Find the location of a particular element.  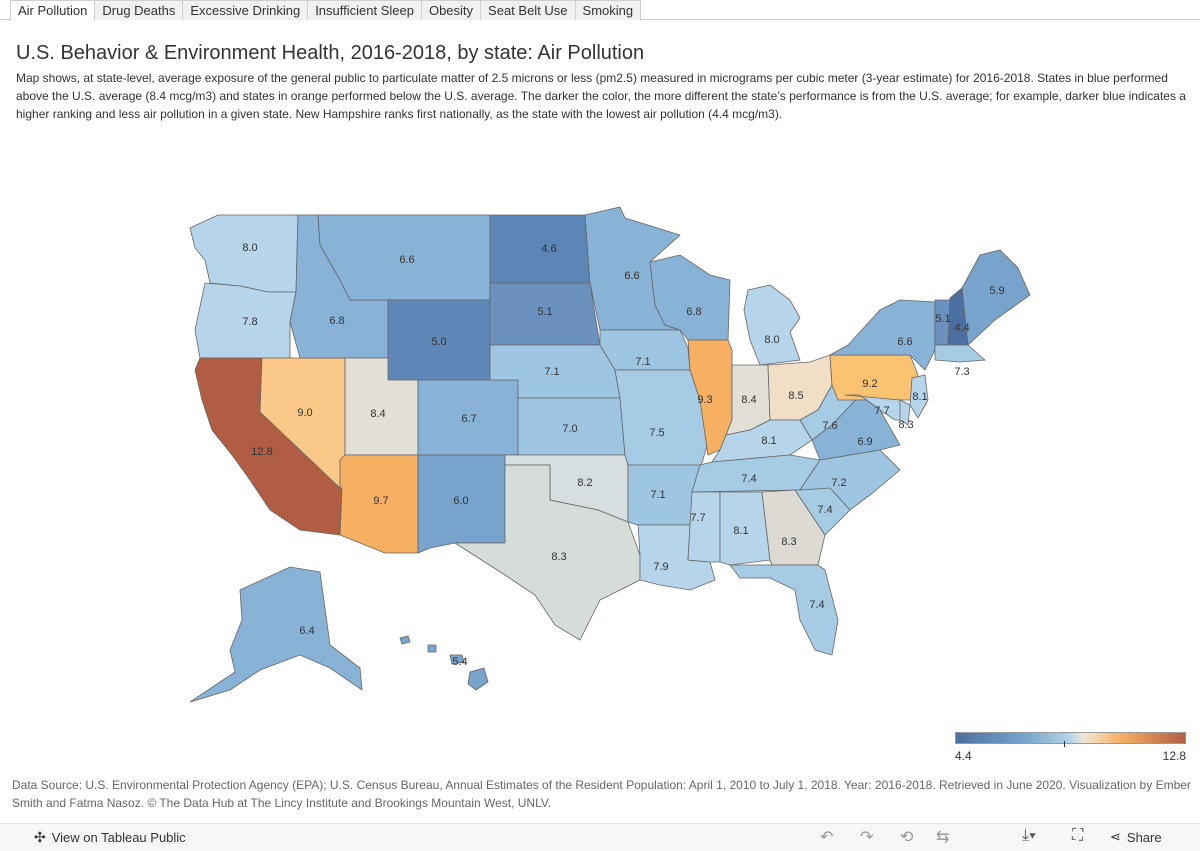

view-on-tableau-label: View on Tableau Public is located at coordinates (118, 837).